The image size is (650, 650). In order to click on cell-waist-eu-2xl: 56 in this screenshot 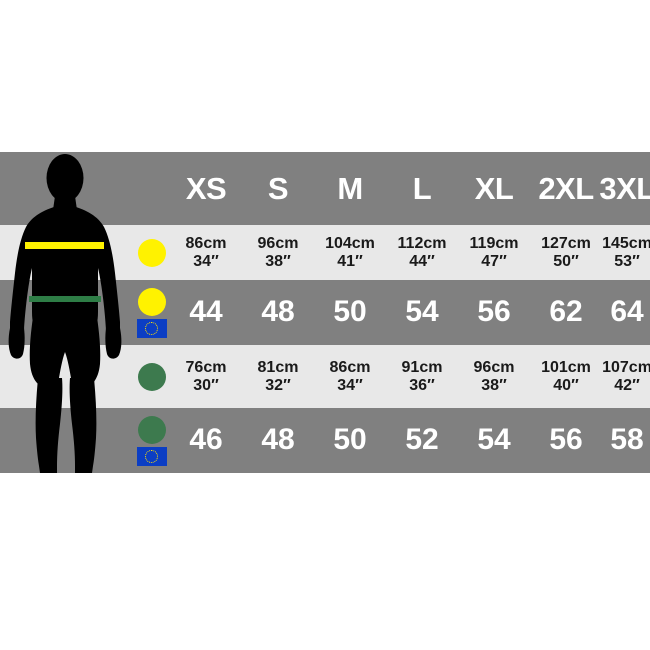, I will do `click(566, 440)`.